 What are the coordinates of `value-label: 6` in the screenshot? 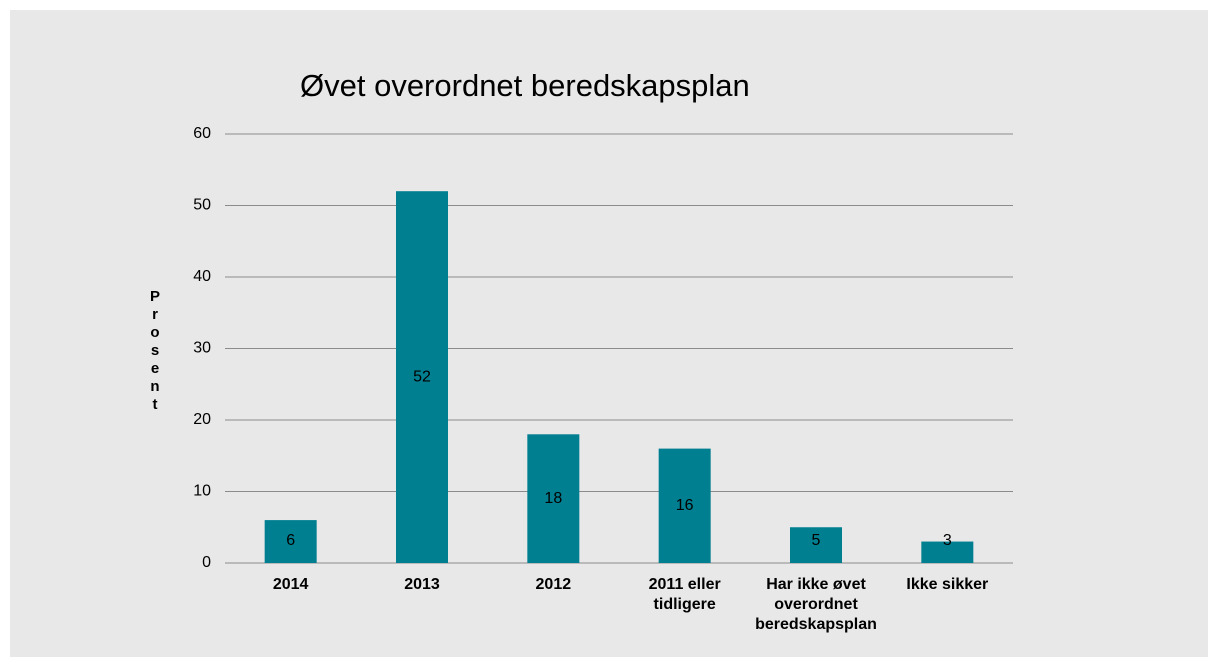 It's located at (290, 540).